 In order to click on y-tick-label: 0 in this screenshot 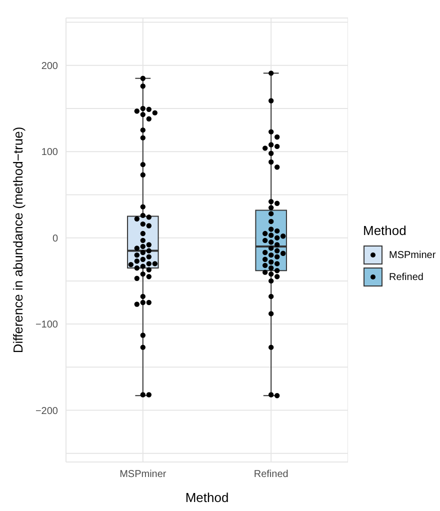, I will do `click(55, 238)`.